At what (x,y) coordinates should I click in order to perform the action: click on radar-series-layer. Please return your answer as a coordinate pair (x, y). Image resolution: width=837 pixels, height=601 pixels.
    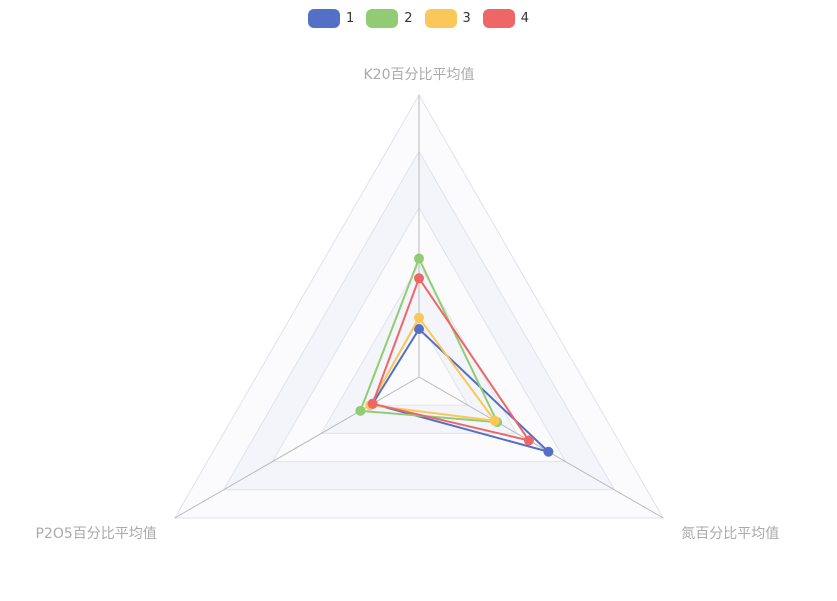
    Looking at the image, I should click on (454, 355).